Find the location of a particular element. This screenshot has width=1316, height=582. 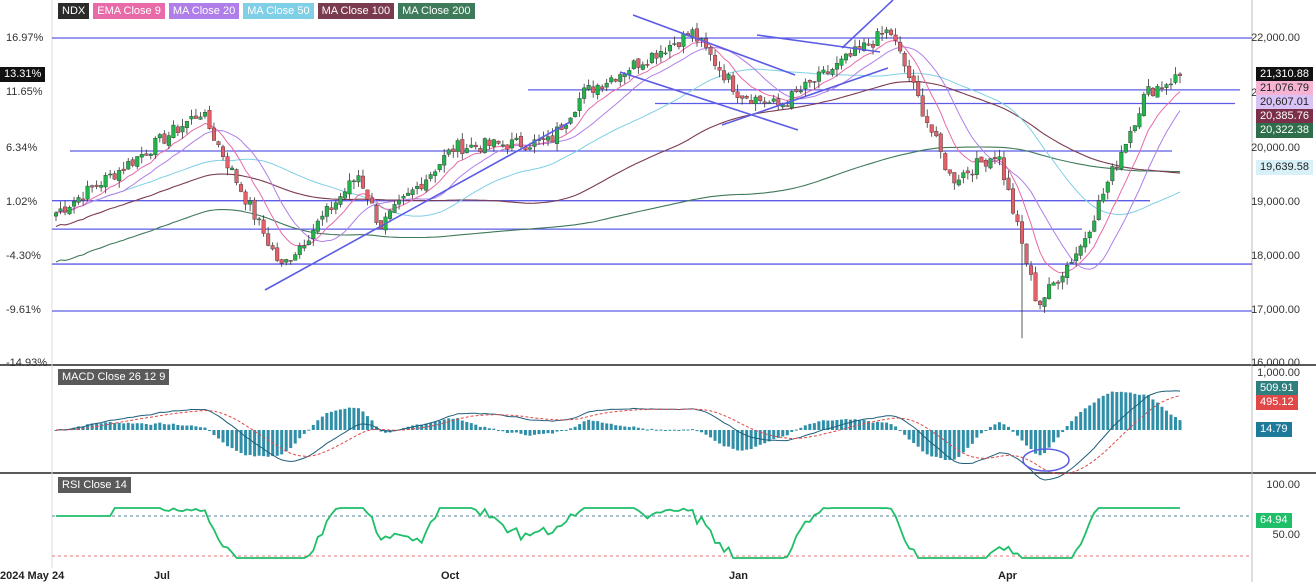

legend-item: MA Close 50 is located at coordinates (278, 11).